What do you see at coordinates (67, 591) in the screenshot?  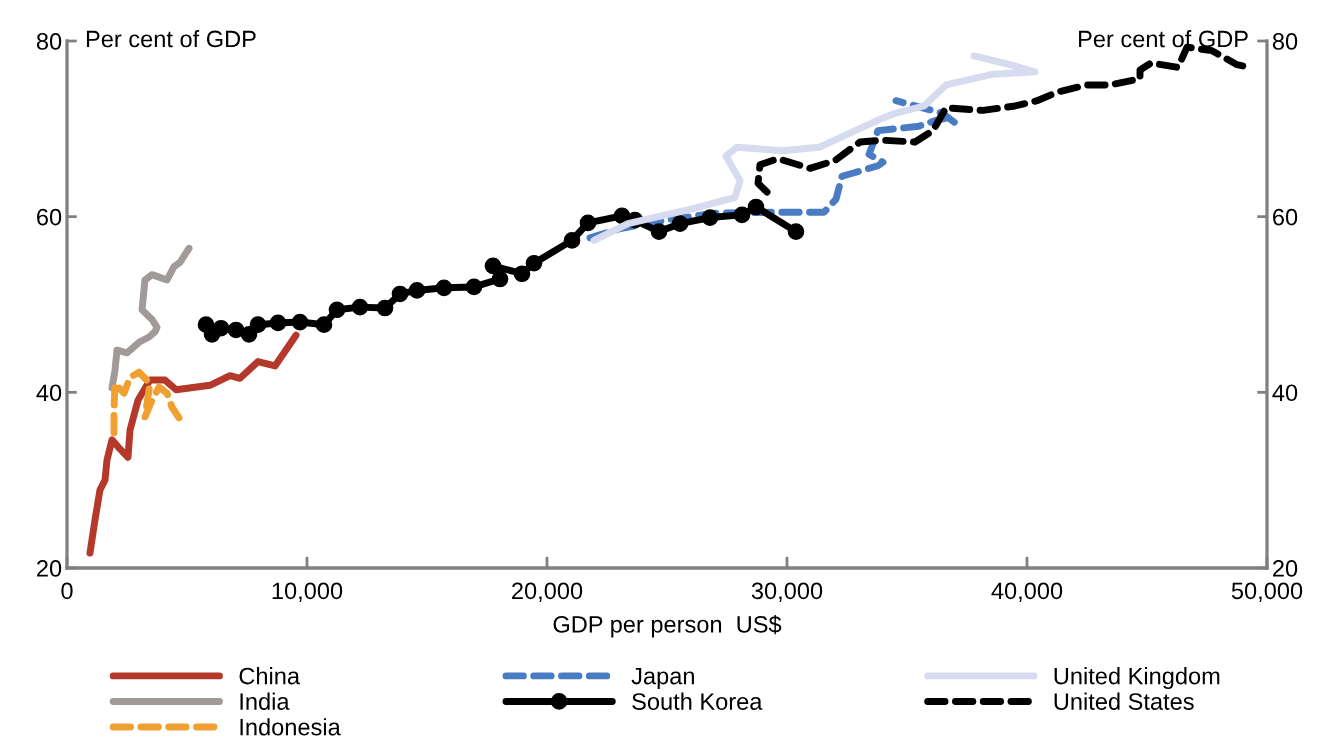 I see `x-tick-label: 0` at bounding box center [67, 591].